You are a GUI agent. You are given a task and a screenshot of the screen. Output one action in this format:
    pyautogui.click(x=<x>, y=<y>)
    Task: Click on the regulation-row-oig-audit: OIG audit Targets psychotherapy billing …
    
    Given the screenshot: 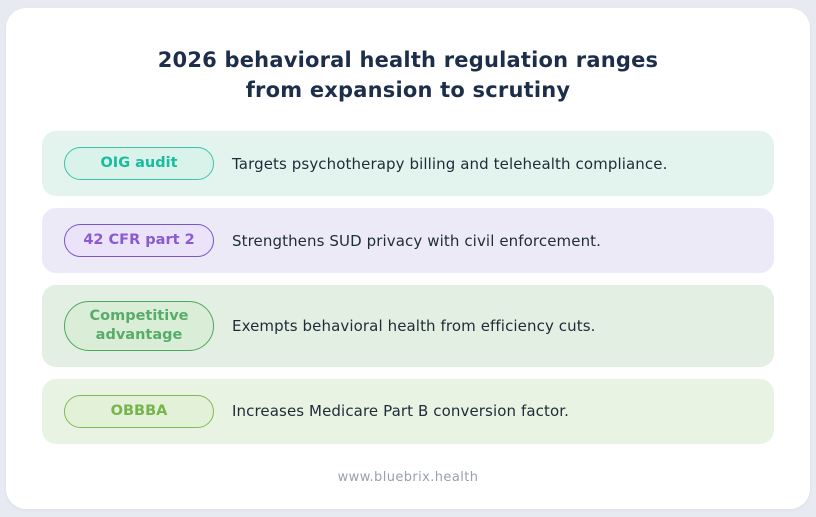 What is the action you would take?
    pyautogui.click(x=408, y=163)
    